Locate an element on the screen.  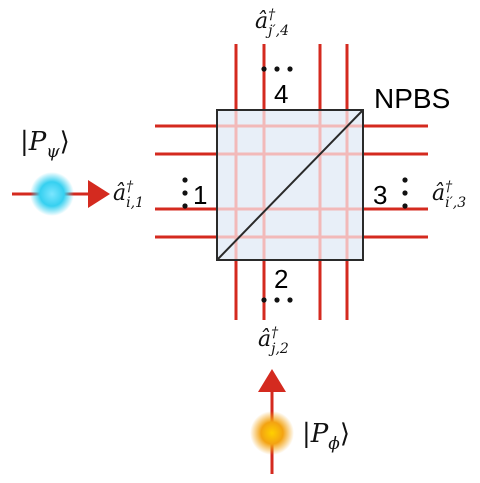
photon-psi is located at coordinates (52, 194).